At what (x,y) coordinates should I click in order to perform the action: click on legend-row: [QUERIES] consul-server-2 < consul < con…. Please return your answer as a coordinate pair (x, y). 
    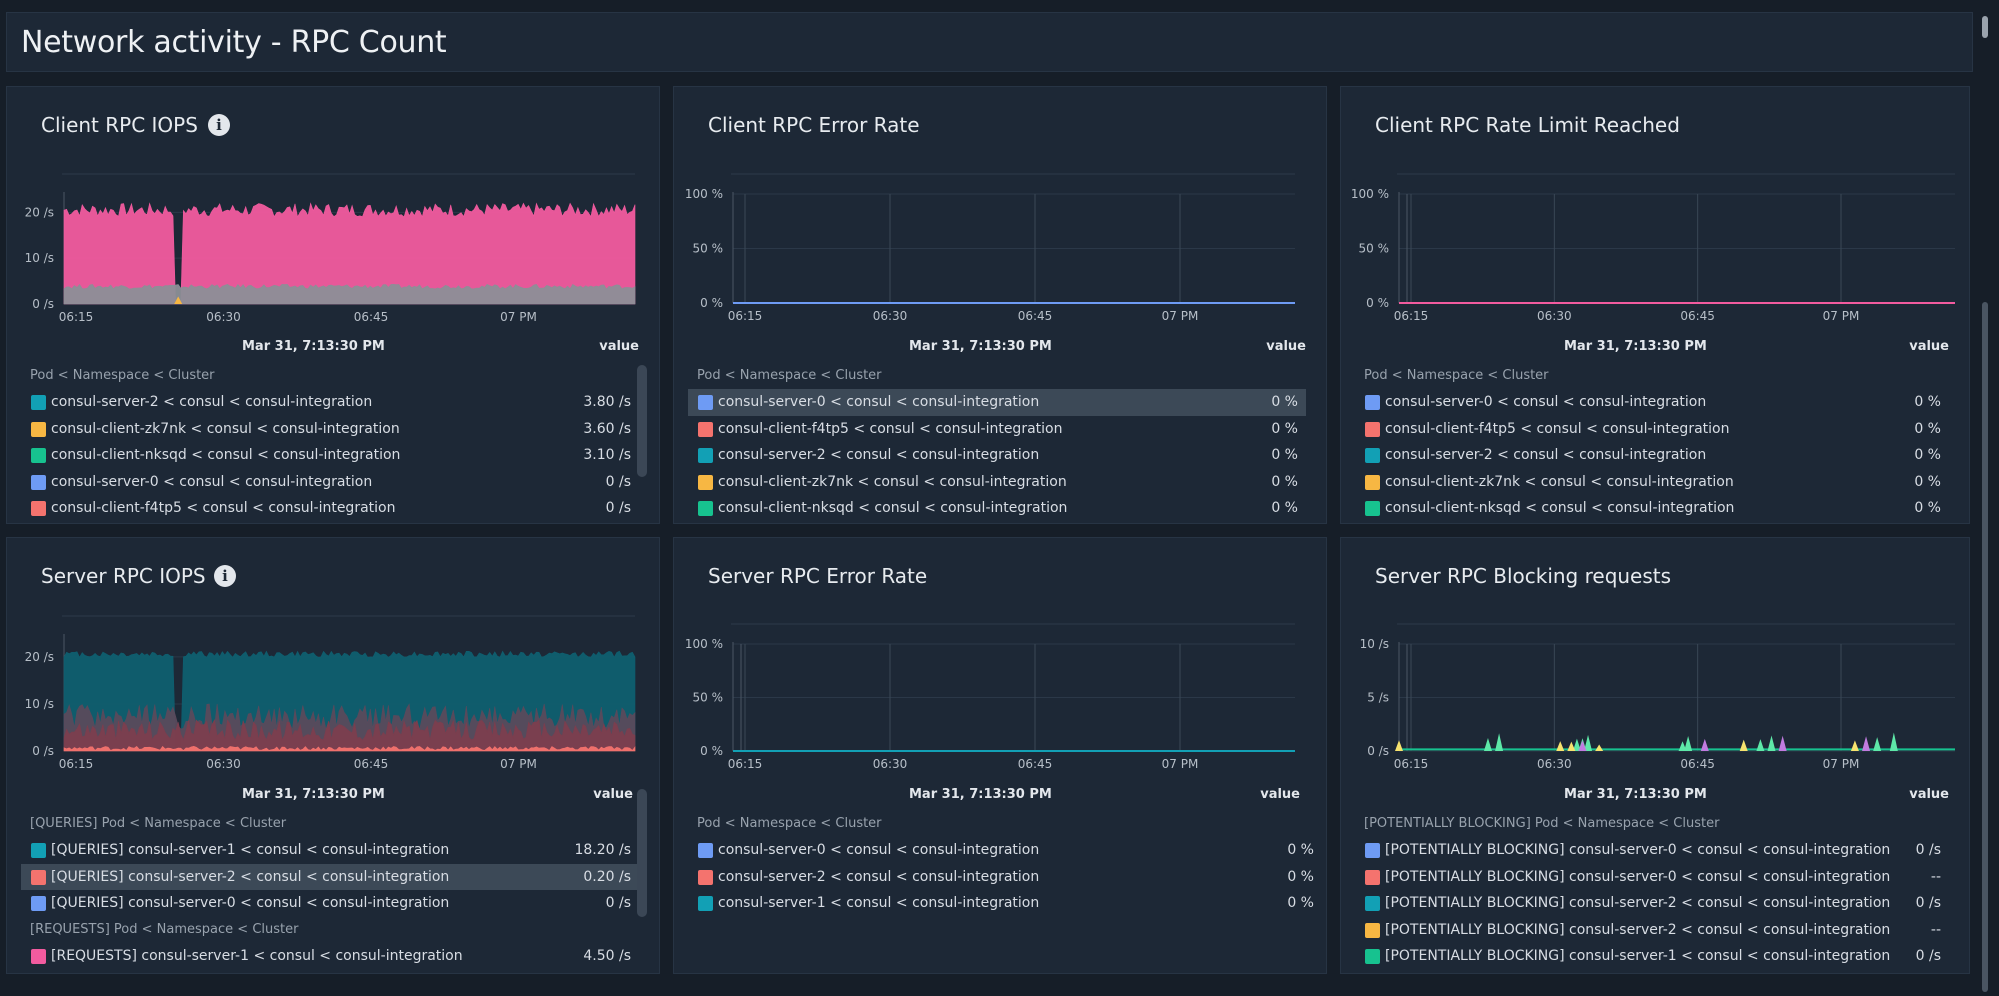
    Looking at the image, I should click on (330, 877).